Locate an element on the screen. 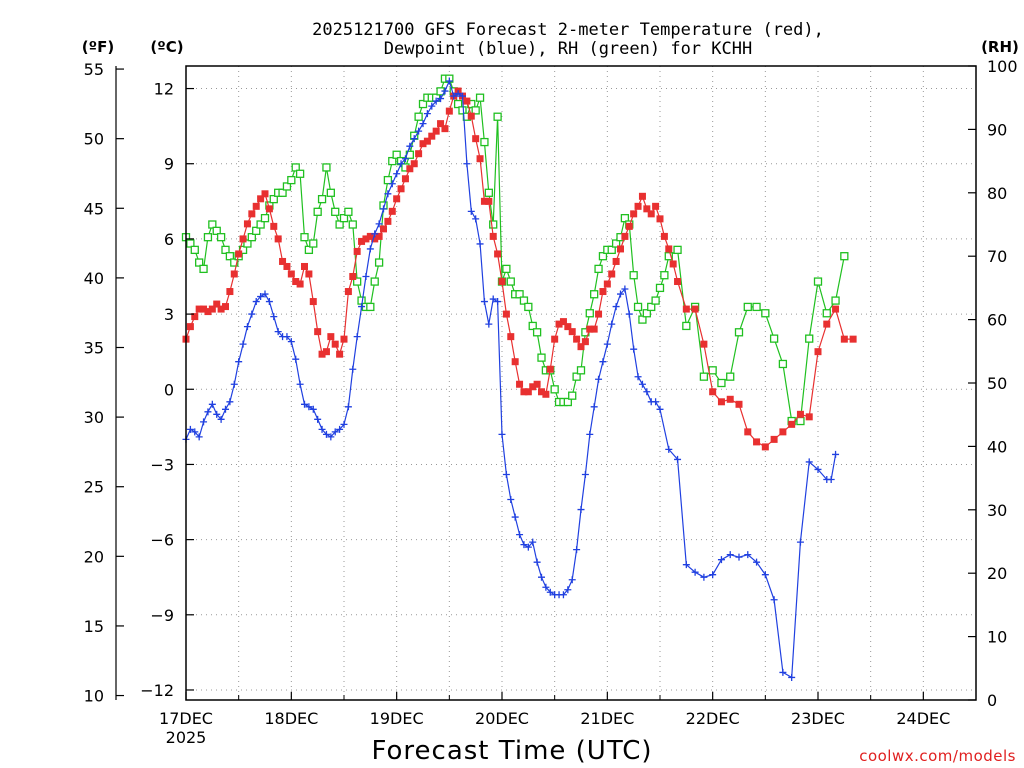 The image size is (1024, 768). rh-tick-label: 50 is located at coordinates (997, 383).